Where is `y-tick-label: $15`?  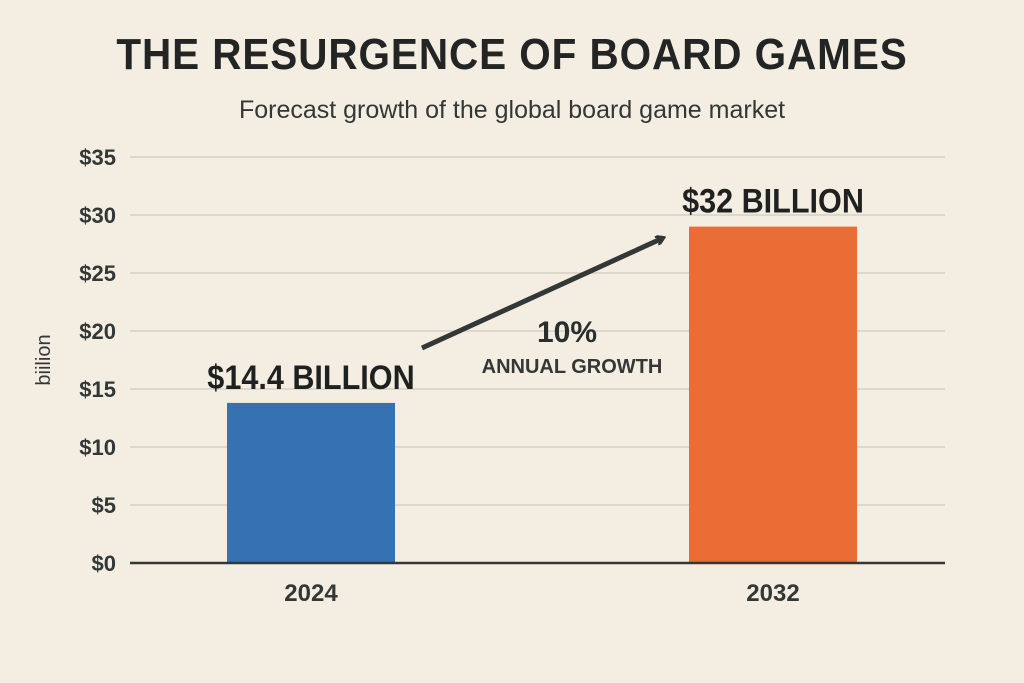 y-tick-label: $15 is located at coordinates (97, 389).